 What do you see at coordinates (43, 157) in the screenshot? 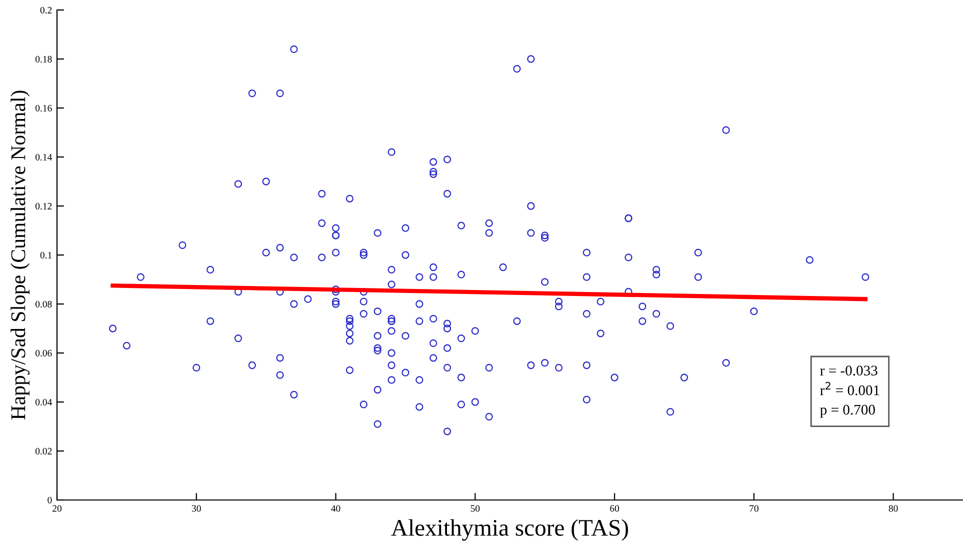
I see `y-tick-label: 0.14` at bounding box center [43, 157].